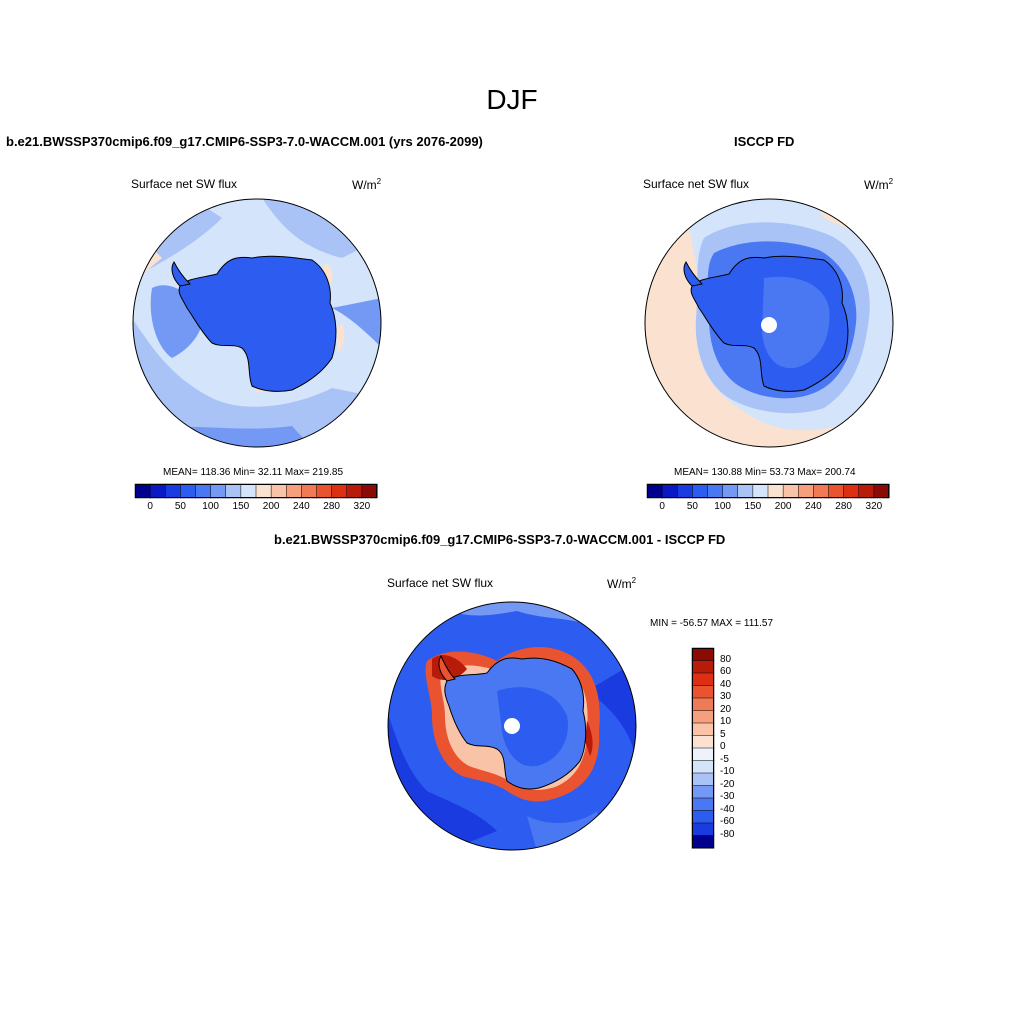 This screenshot has width=1024, height=1024. I want to click on diff-colorbar, so click(703, 748).